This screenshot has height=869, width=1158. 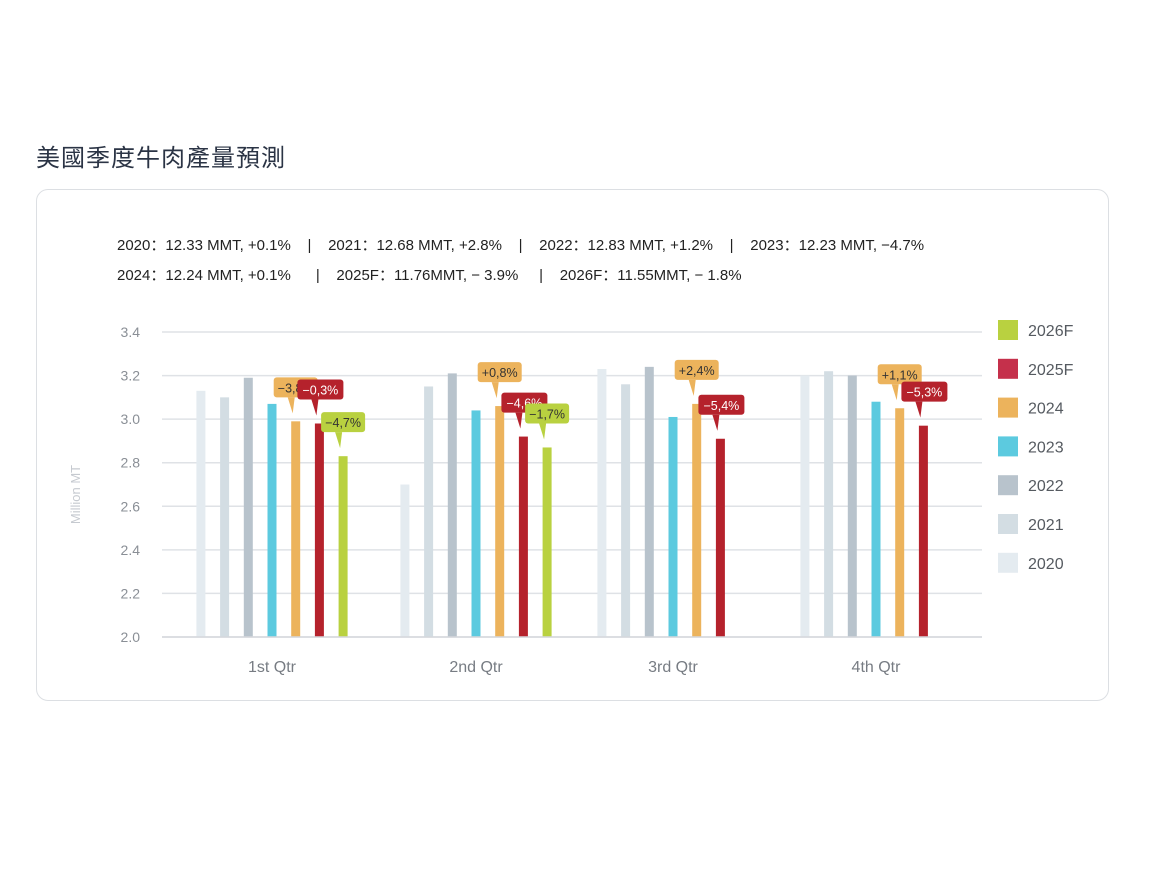 I want to click on data-label-text: −5,3%, so click(x=925, y=393).